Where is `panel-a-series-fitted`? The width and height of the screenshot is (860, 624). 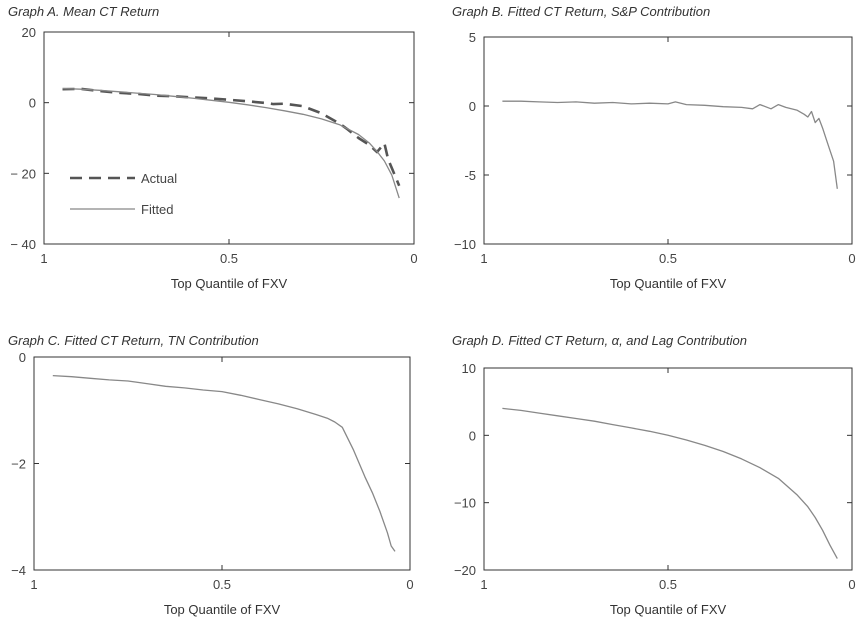 panel-a-series-fitted is located at coordinates (231, 143).